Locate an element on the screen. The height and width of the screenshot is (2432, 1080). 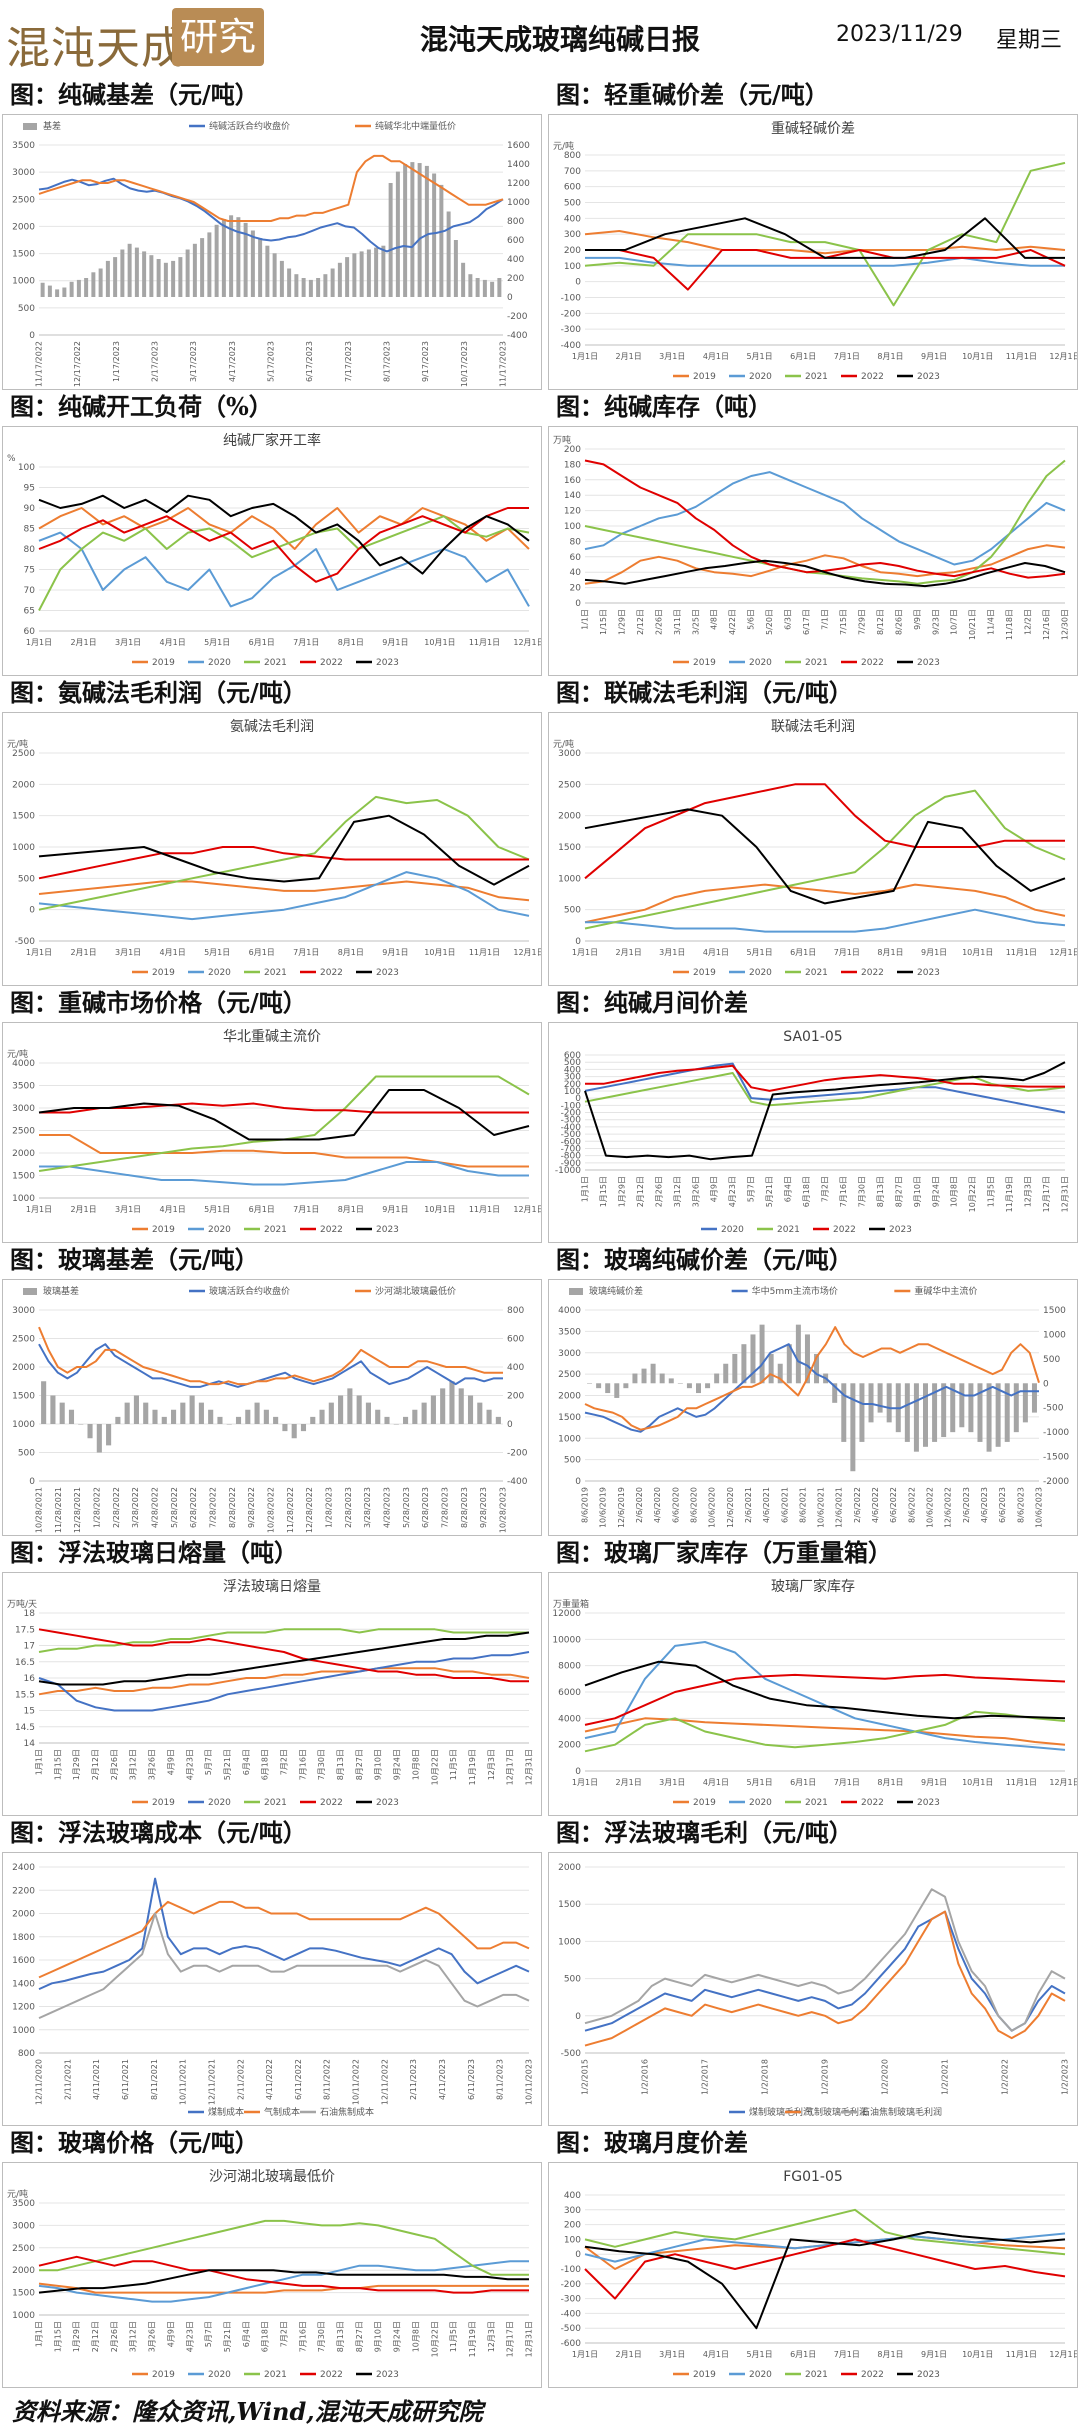
x-tick-label: 3月1日 is located at coordinates (128, 1209).